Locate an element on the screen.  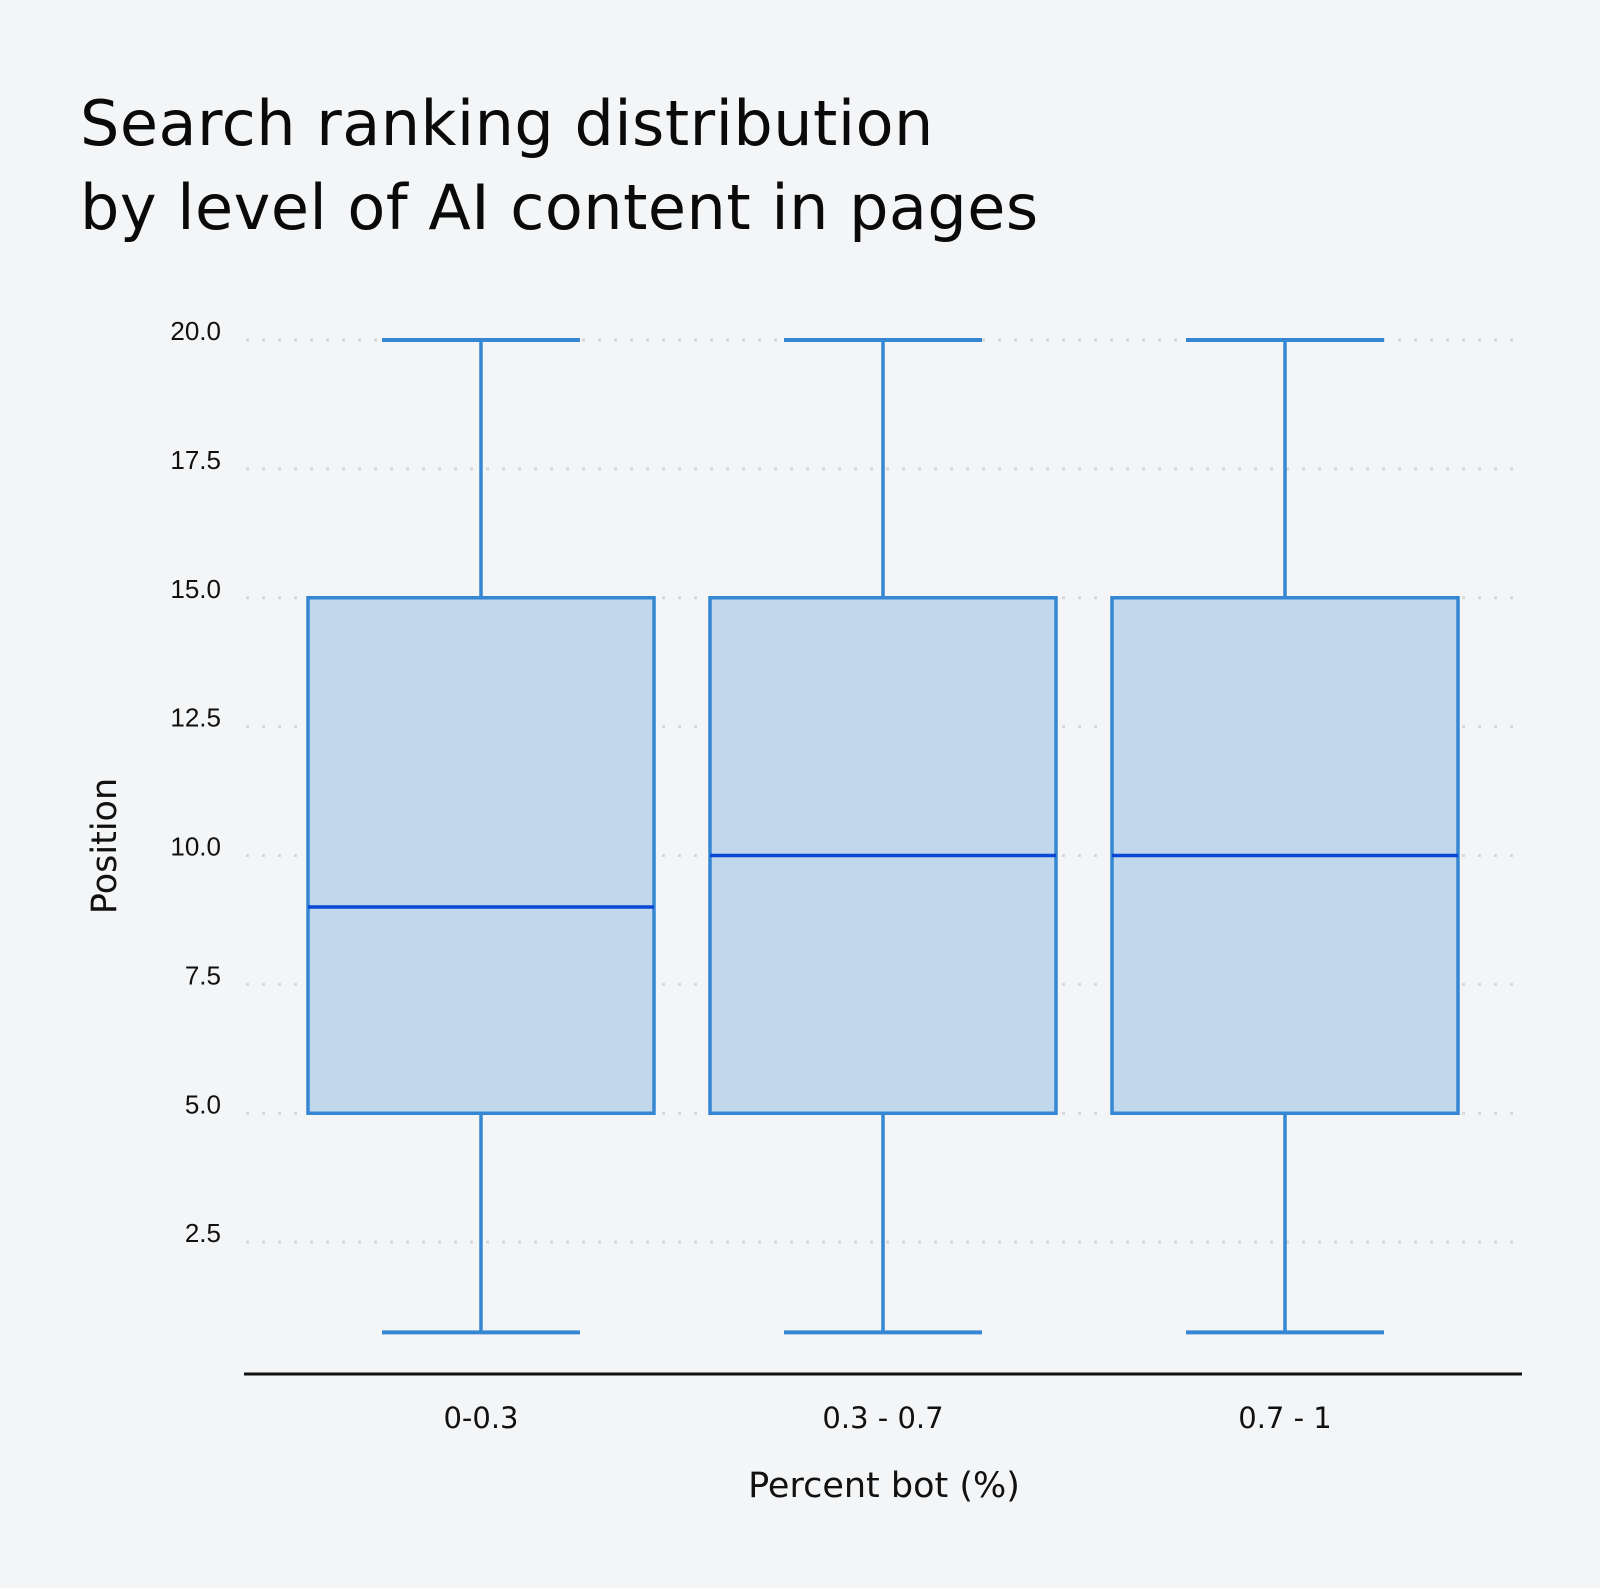
y-tick-label: 12.5 is located at coordinates (195, 718).